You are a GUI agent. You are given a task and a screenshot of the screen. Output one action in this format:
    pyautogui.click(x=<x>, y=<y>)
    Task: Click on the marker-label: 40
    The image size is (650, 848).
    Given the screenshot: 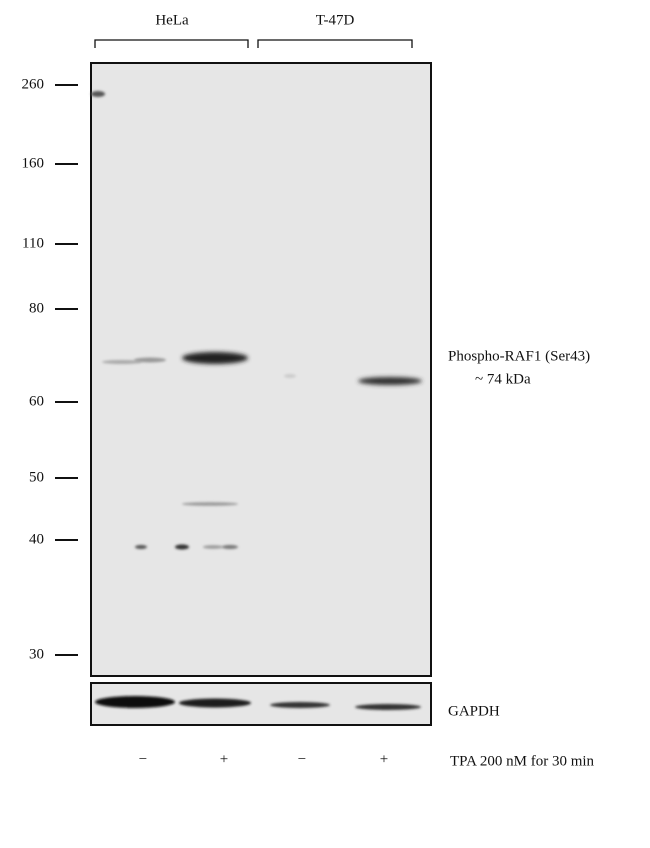 What is the action you would take?
    pyautogui.click(x=36, y=539)
    